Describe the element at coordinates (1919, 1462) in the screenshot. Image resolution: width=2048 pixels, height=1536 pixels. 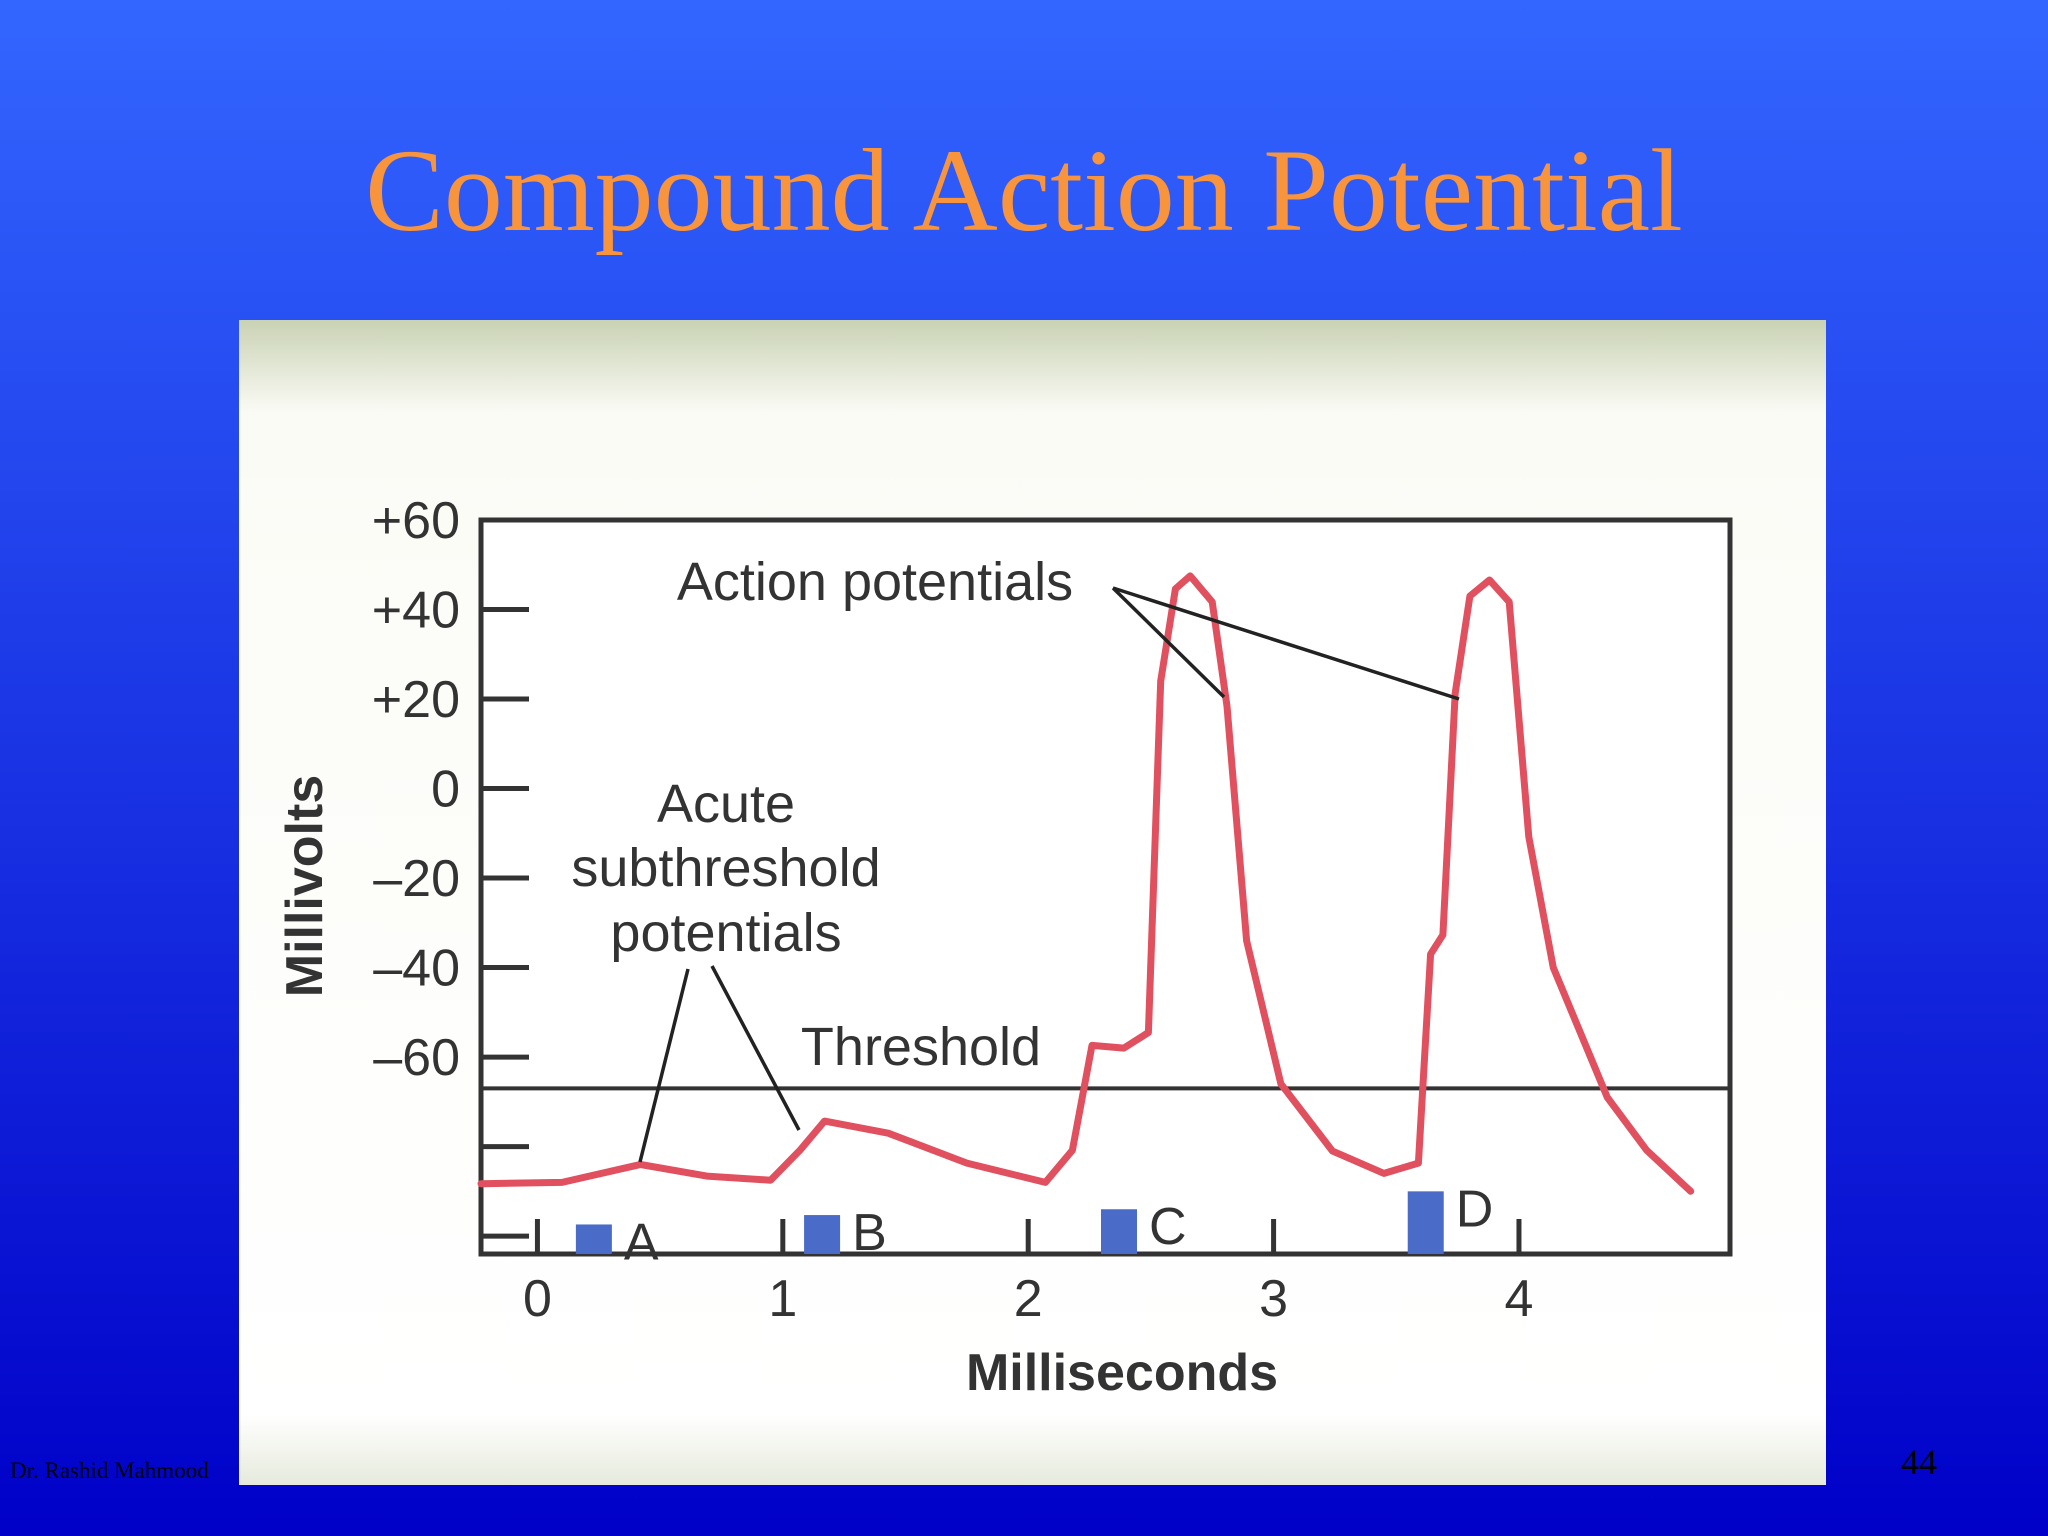
I see `page-number: 44` at that location.